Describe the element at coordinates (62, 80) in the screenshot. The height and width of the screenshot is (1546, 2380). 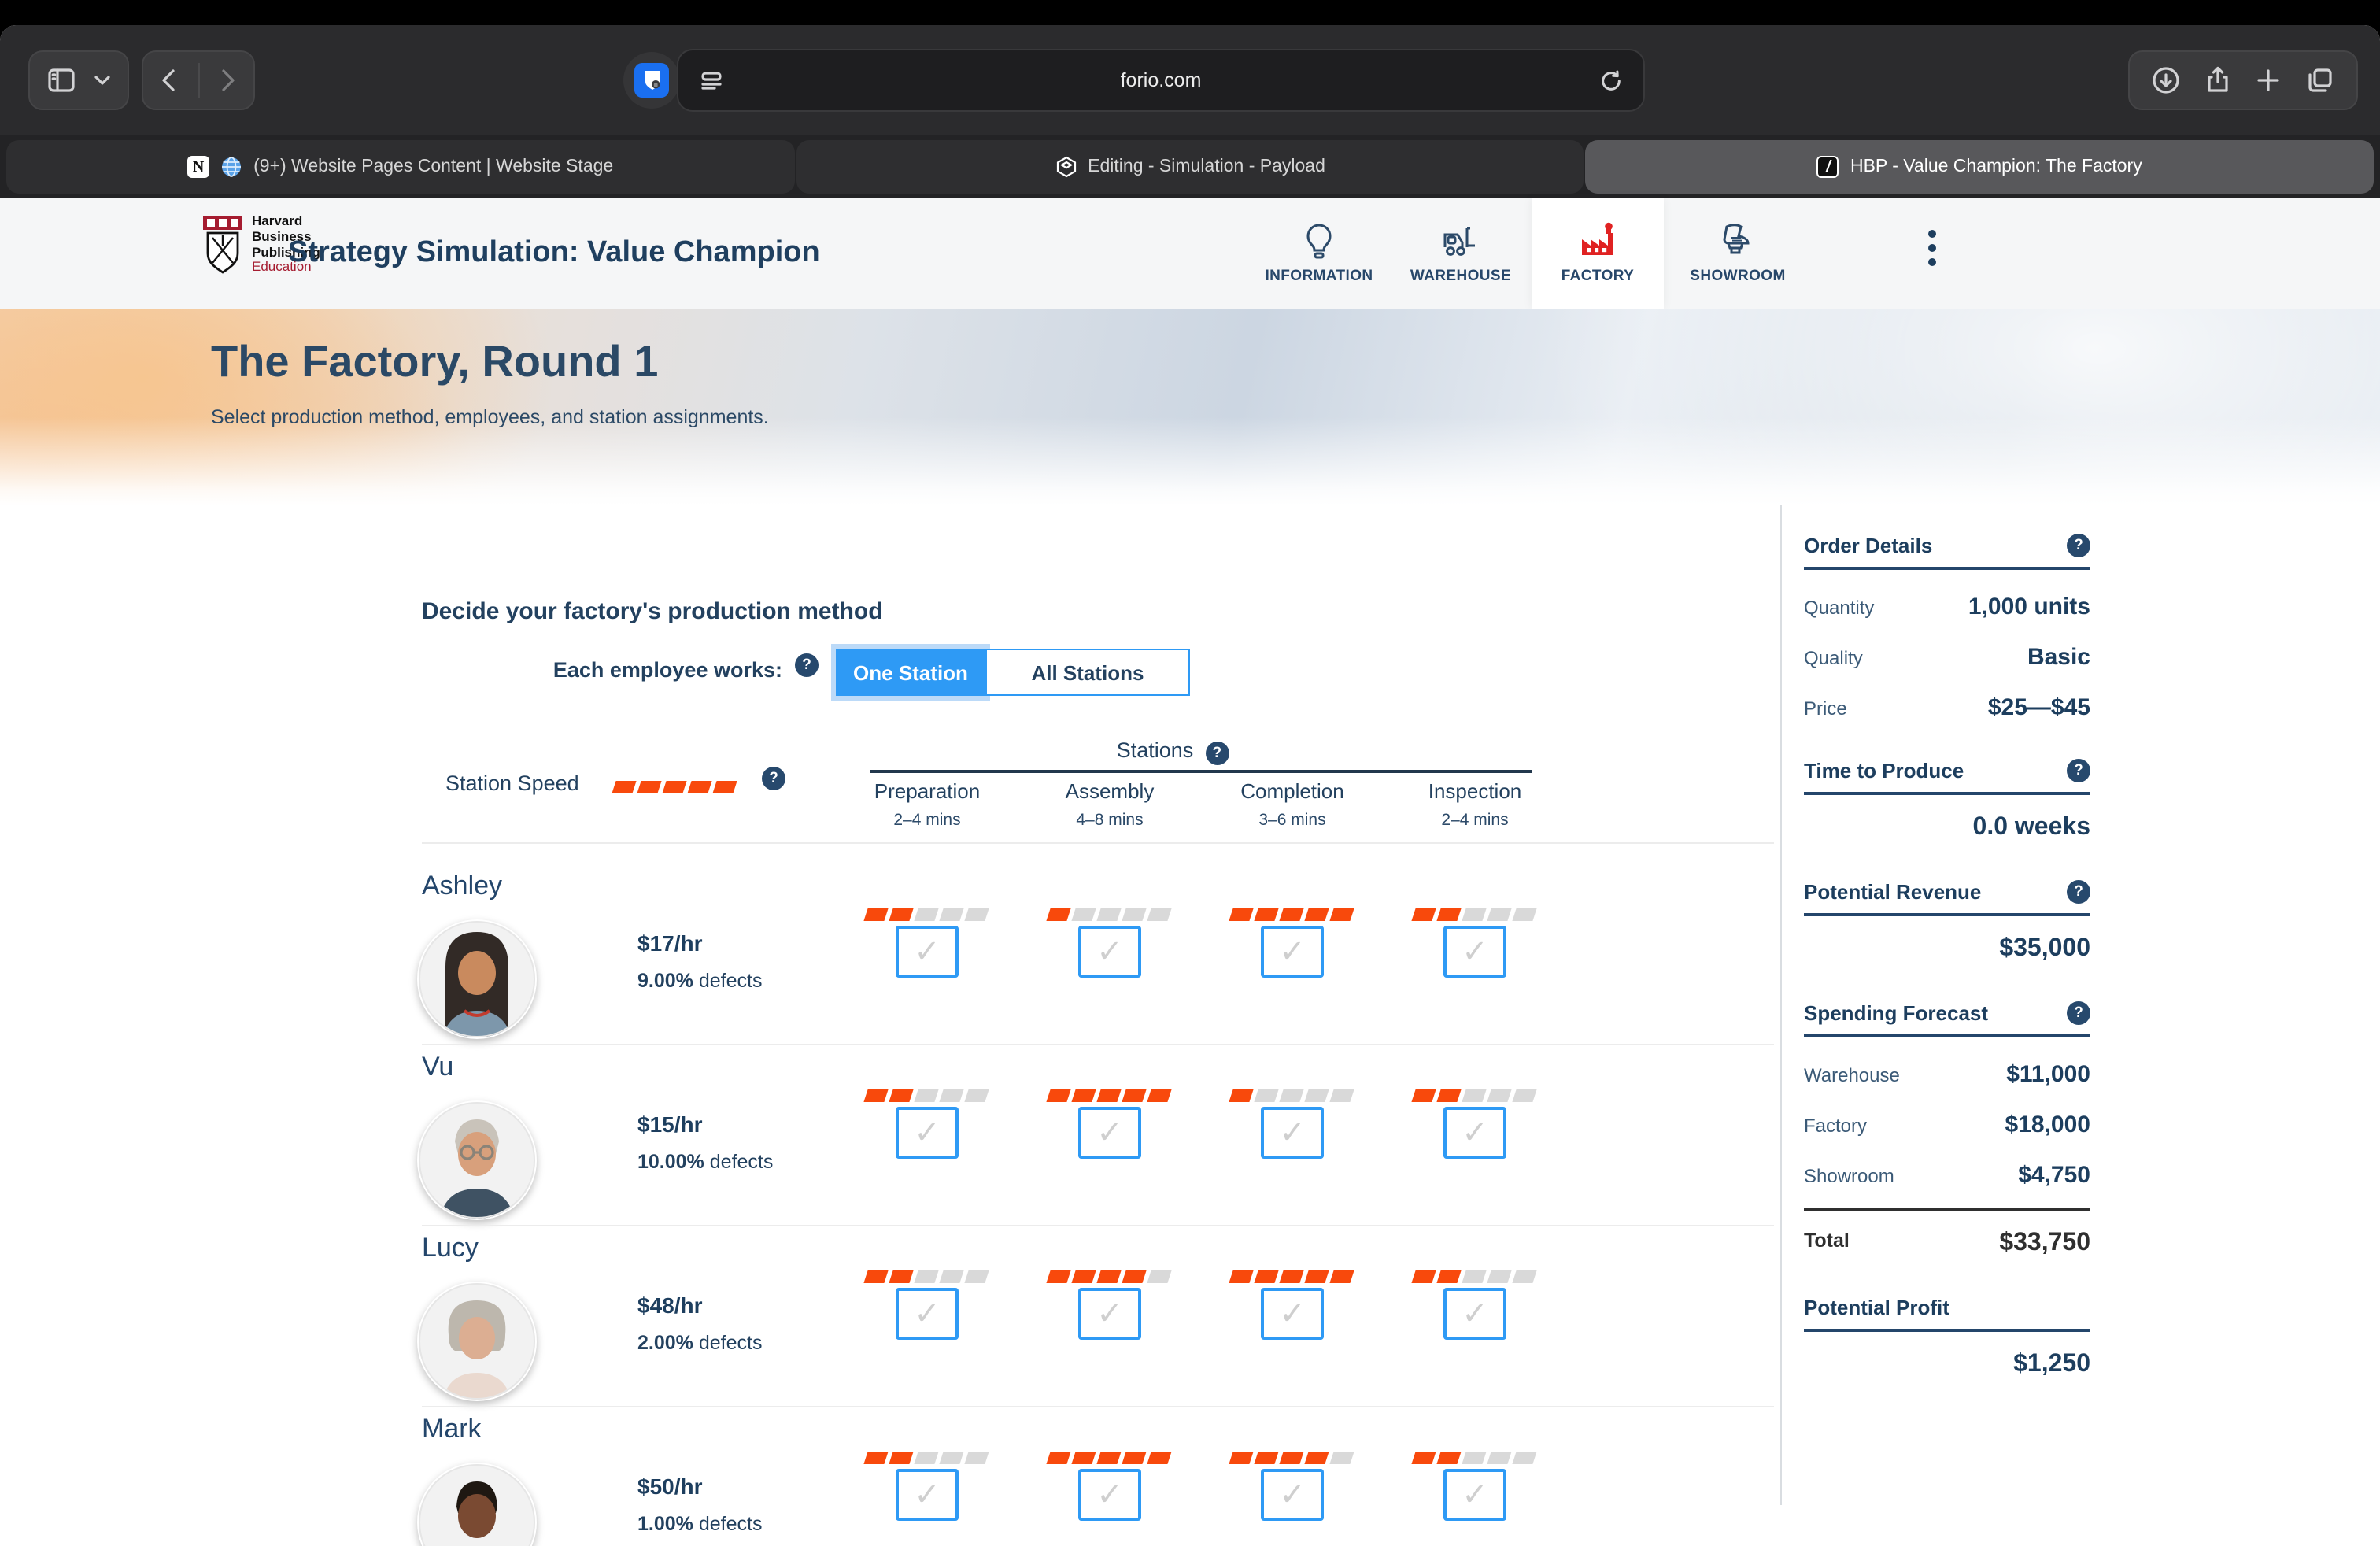
I see `sidebar-icon` at that location.